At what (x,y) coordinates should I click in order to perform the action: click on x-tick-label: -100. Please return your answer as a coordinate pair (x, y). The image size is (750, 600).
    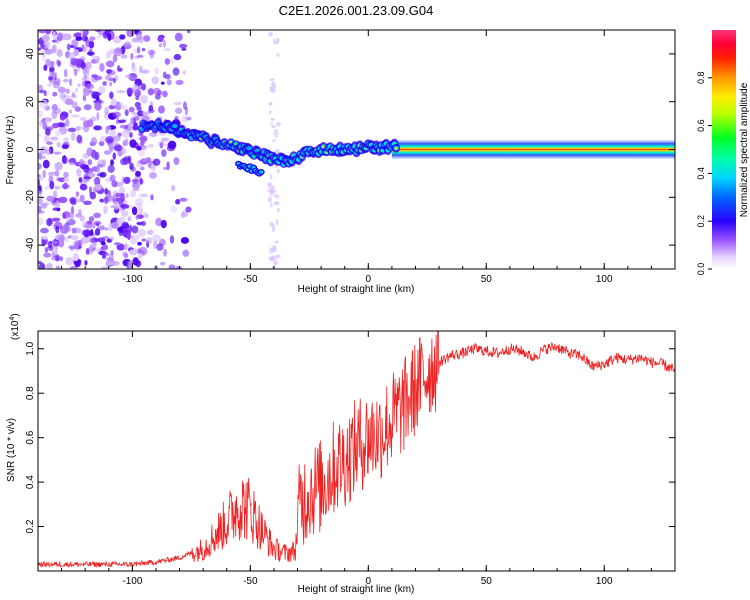
    Looking at the image, I should click on (132, 581).